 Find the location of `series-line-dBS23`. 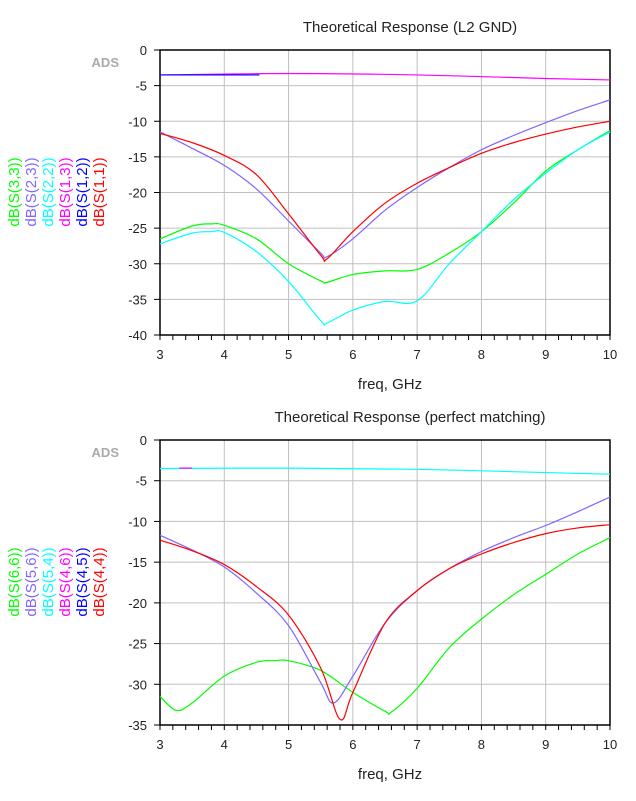

series-line-dBS23 is located at coordinates (385, 179).